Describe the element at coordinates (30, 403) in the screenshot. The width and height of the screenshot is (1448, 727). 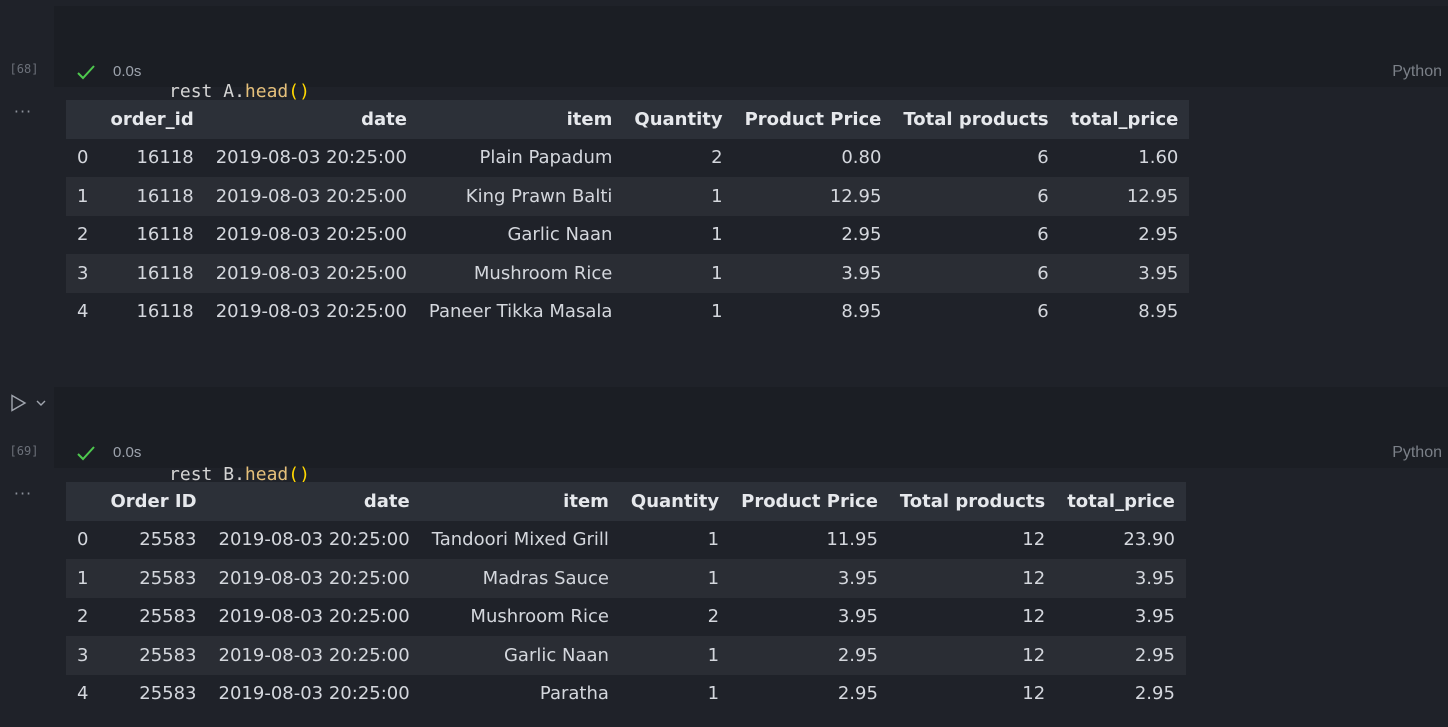
I see `run-cell-button` at that location.